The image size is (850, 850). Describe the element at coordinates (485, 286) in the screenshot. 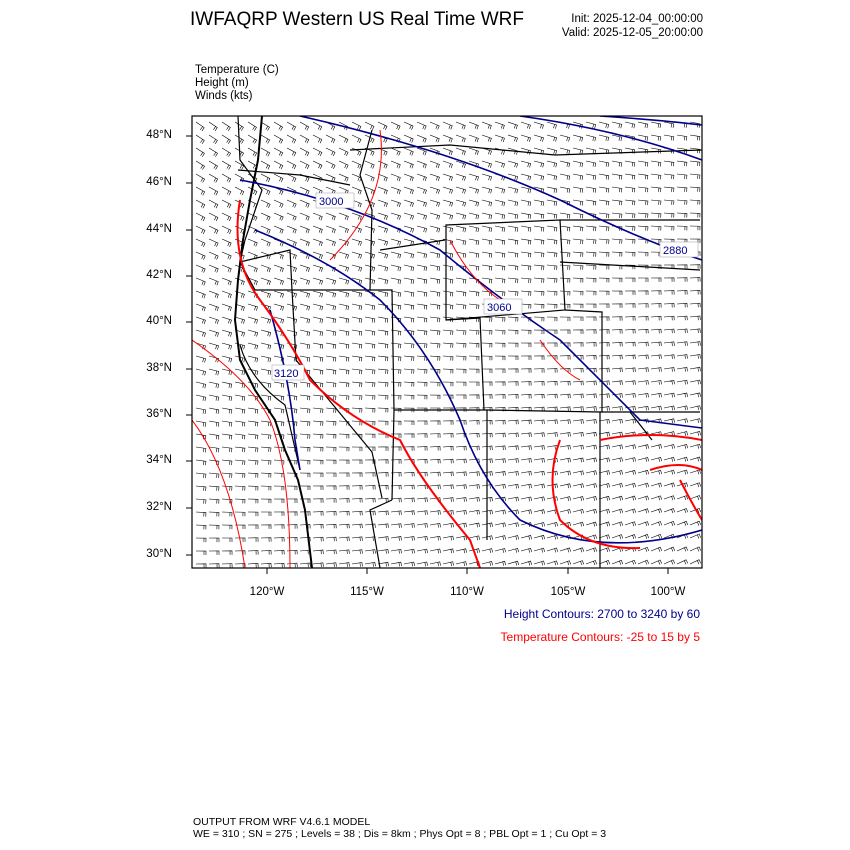

I see `contour-labels: 3000 3060 2880 3120` at that location.